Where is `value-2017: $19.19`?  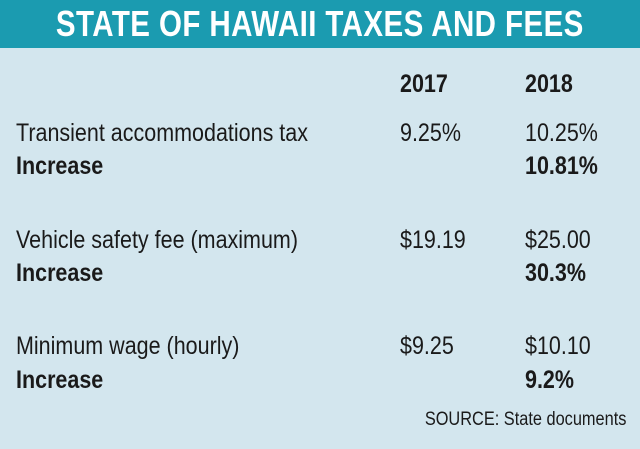
value-2017: $19.19 is located at coordinates (433, 240).